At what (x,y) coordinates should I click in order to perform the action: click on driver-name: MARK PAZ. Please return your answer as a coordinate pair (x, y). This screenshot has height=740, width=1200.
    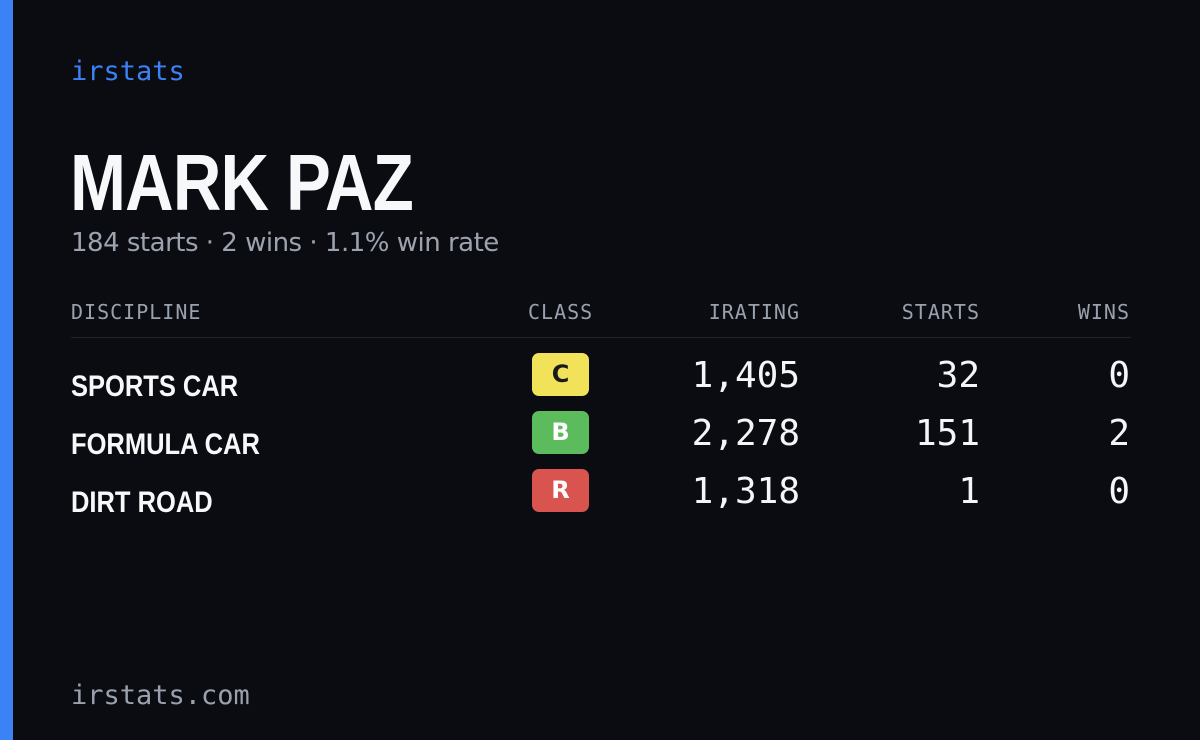
    Looking at the image, I should click on (242, 182).